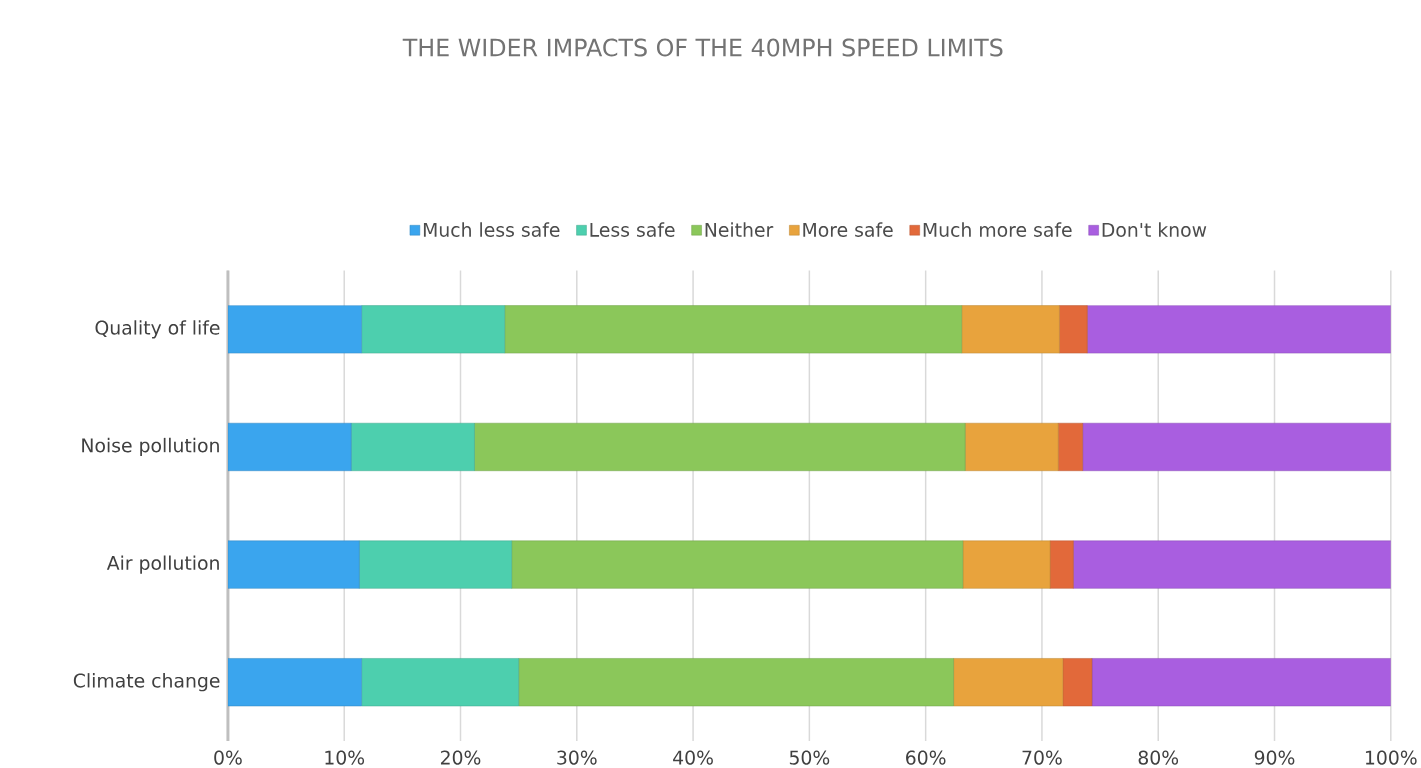  Describe the element at coordinates (926, 757) in the screenshot. I see `x-tick-label: 60%` at that location.